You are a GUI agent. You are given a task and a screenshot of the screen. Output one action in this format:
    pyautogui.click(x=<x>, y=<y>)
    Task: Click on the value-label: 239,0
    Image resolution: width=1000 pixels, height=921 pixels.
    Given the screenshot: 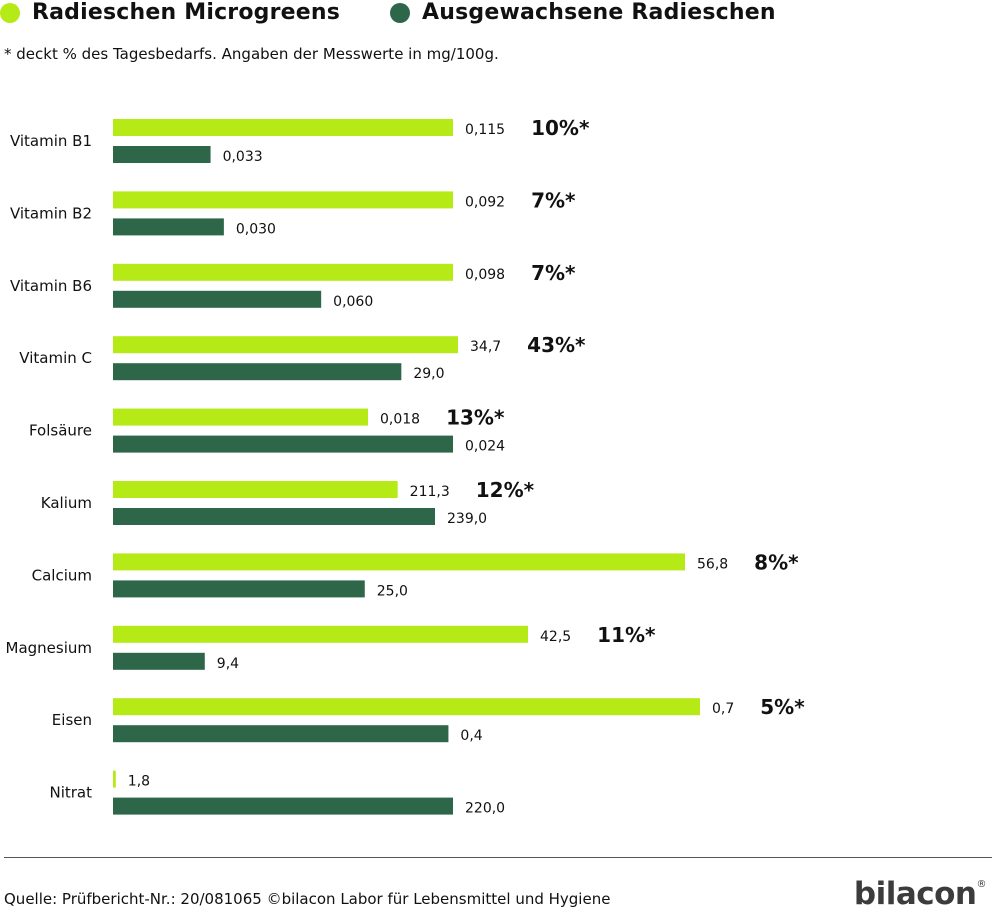 What is the action you would take?
    pyautogui.click(x=467, y=519)
    